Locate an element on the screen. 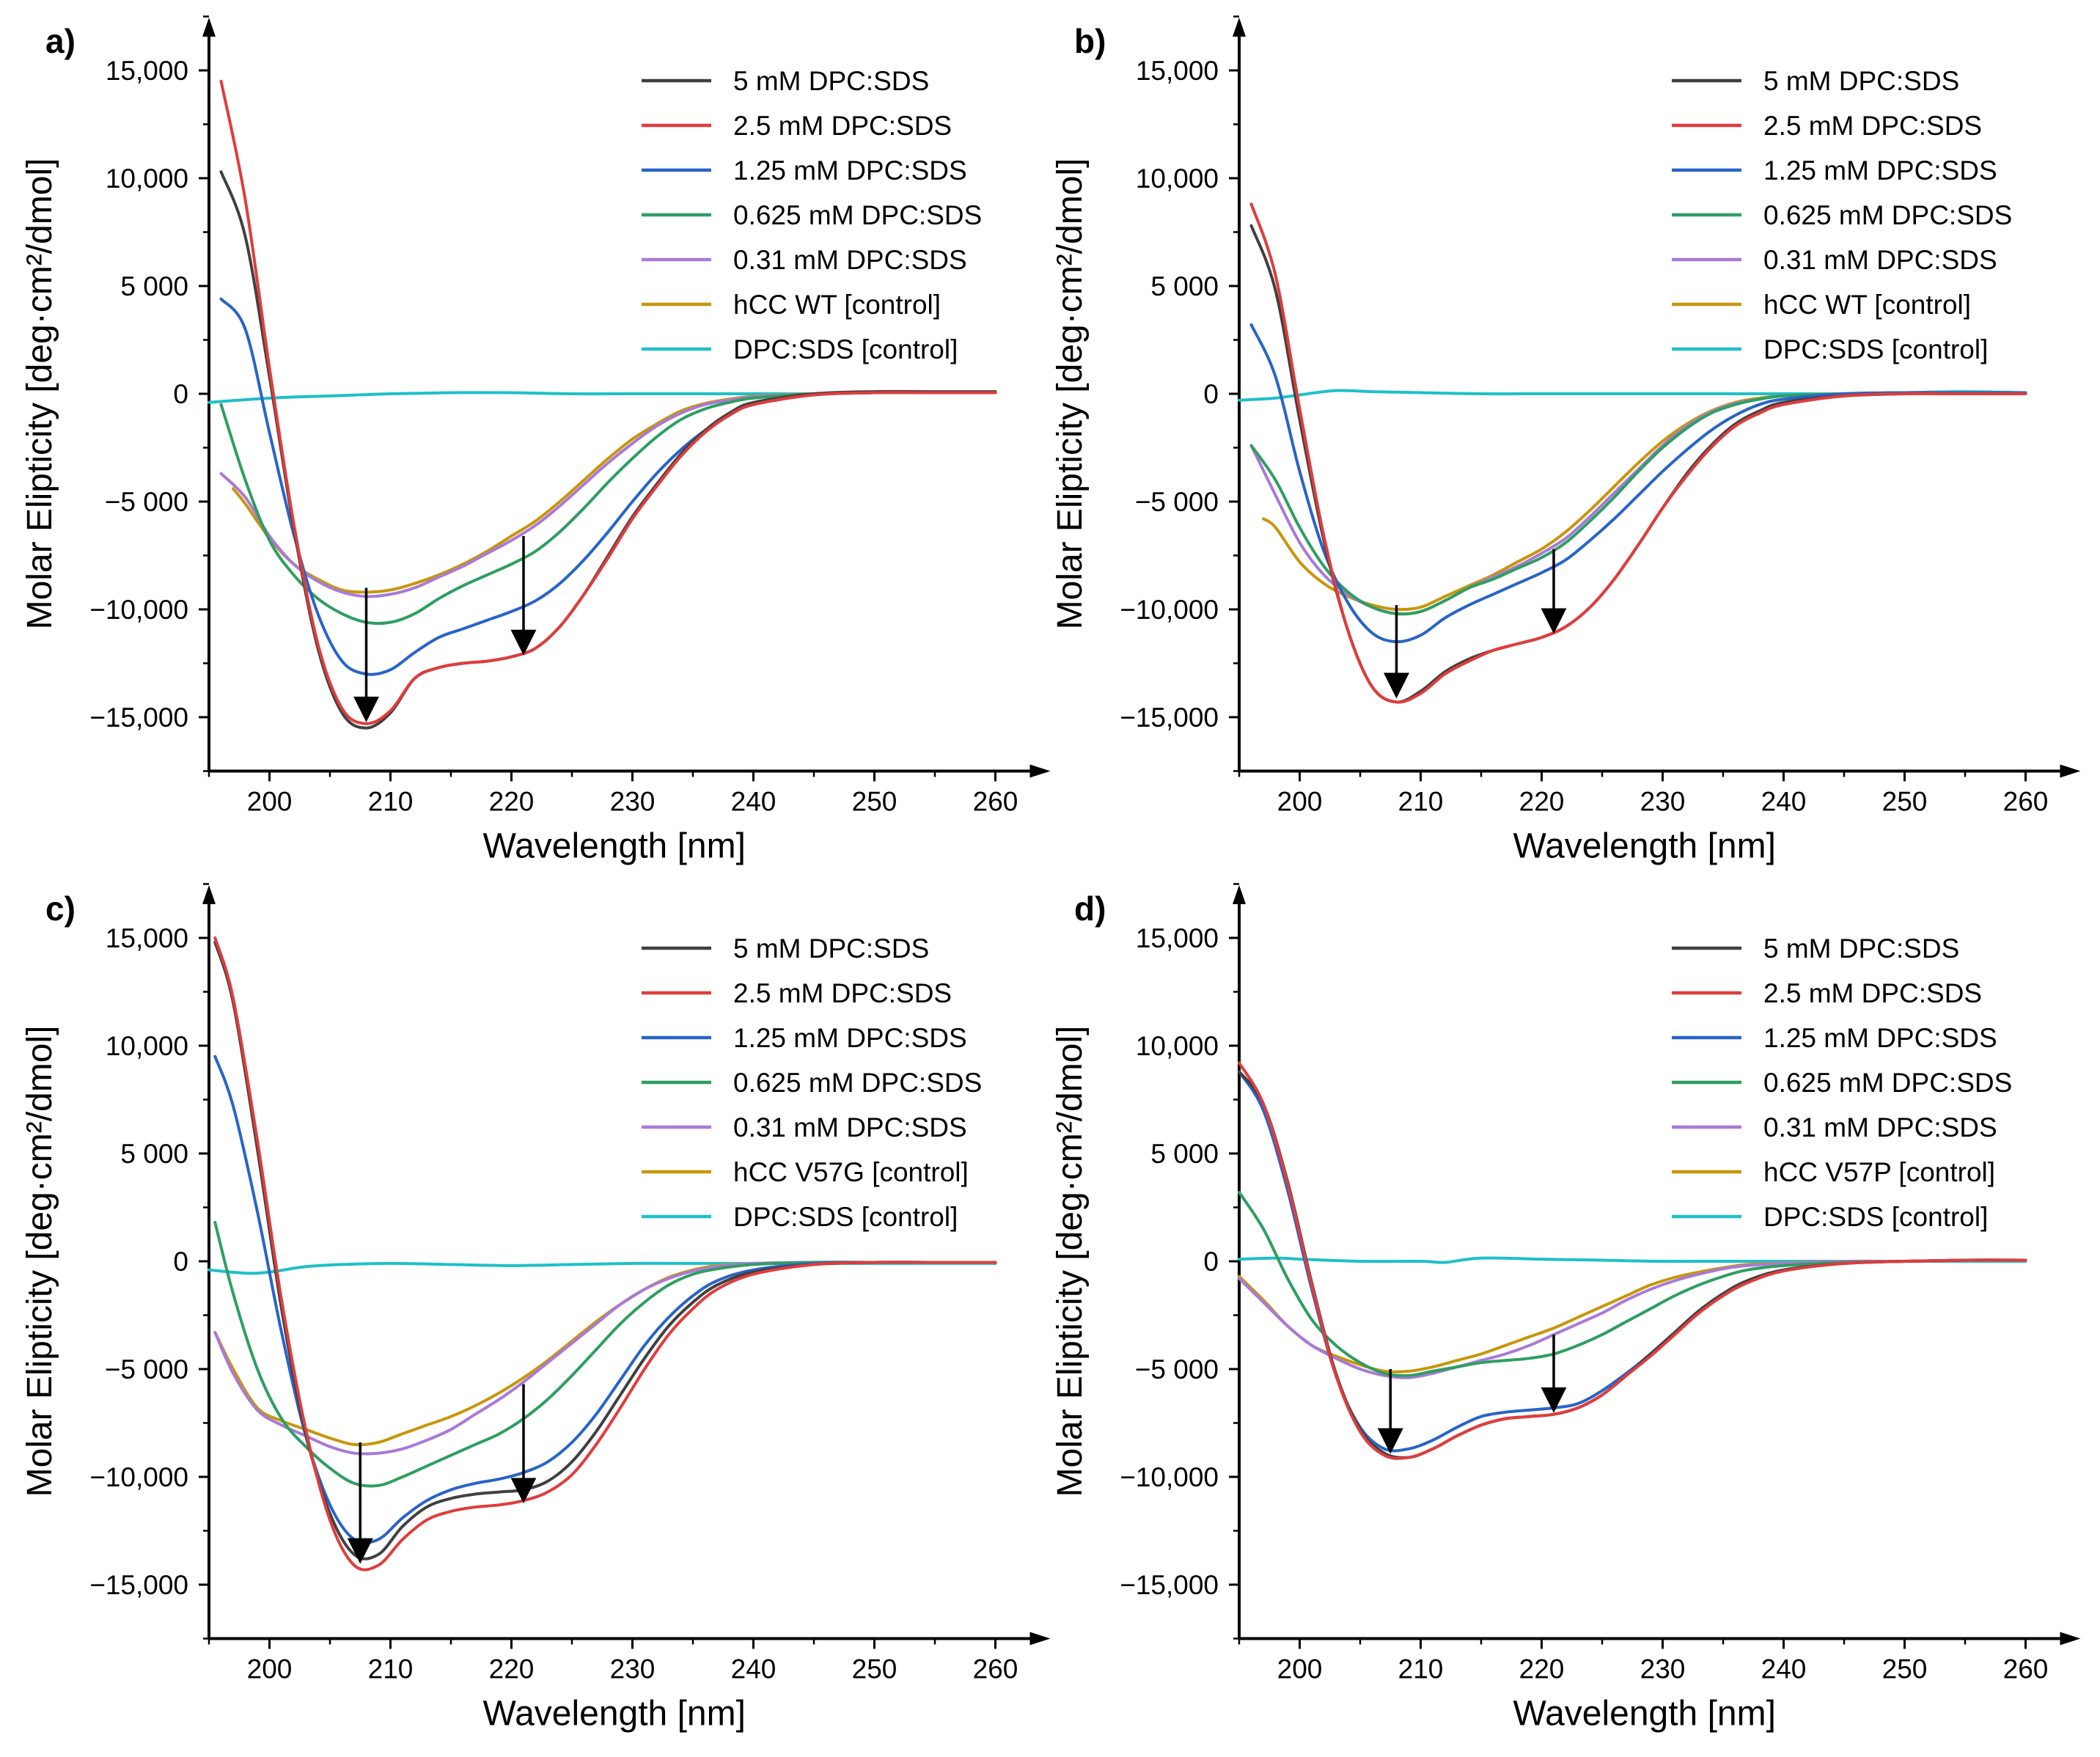 The width and height of the screenshot is (2100, 1757). series-line-dpc-sds-control- is located at coordinates (602, 1268).